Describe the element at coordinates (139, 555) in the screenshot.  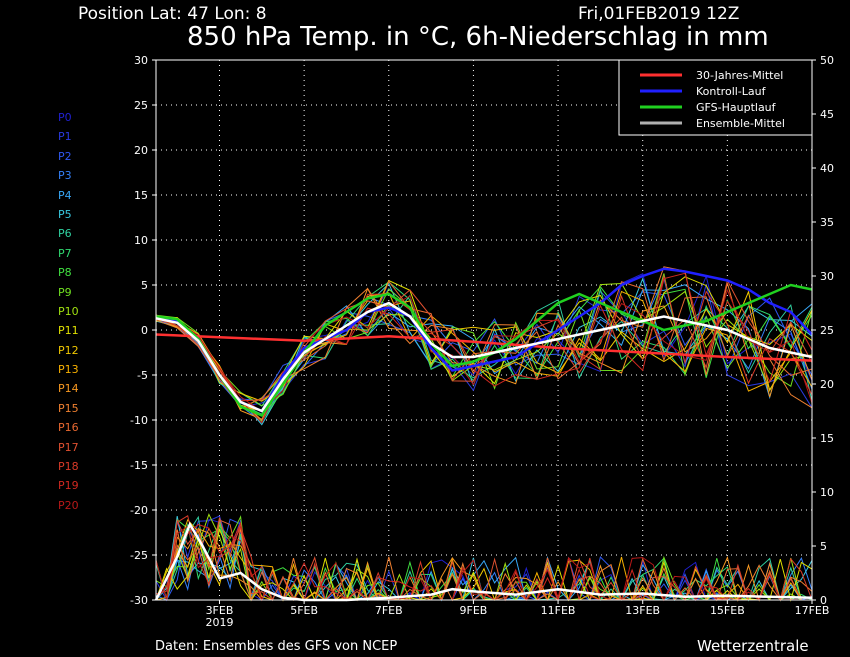
I see `y-left-tick-label: -25` at that location.